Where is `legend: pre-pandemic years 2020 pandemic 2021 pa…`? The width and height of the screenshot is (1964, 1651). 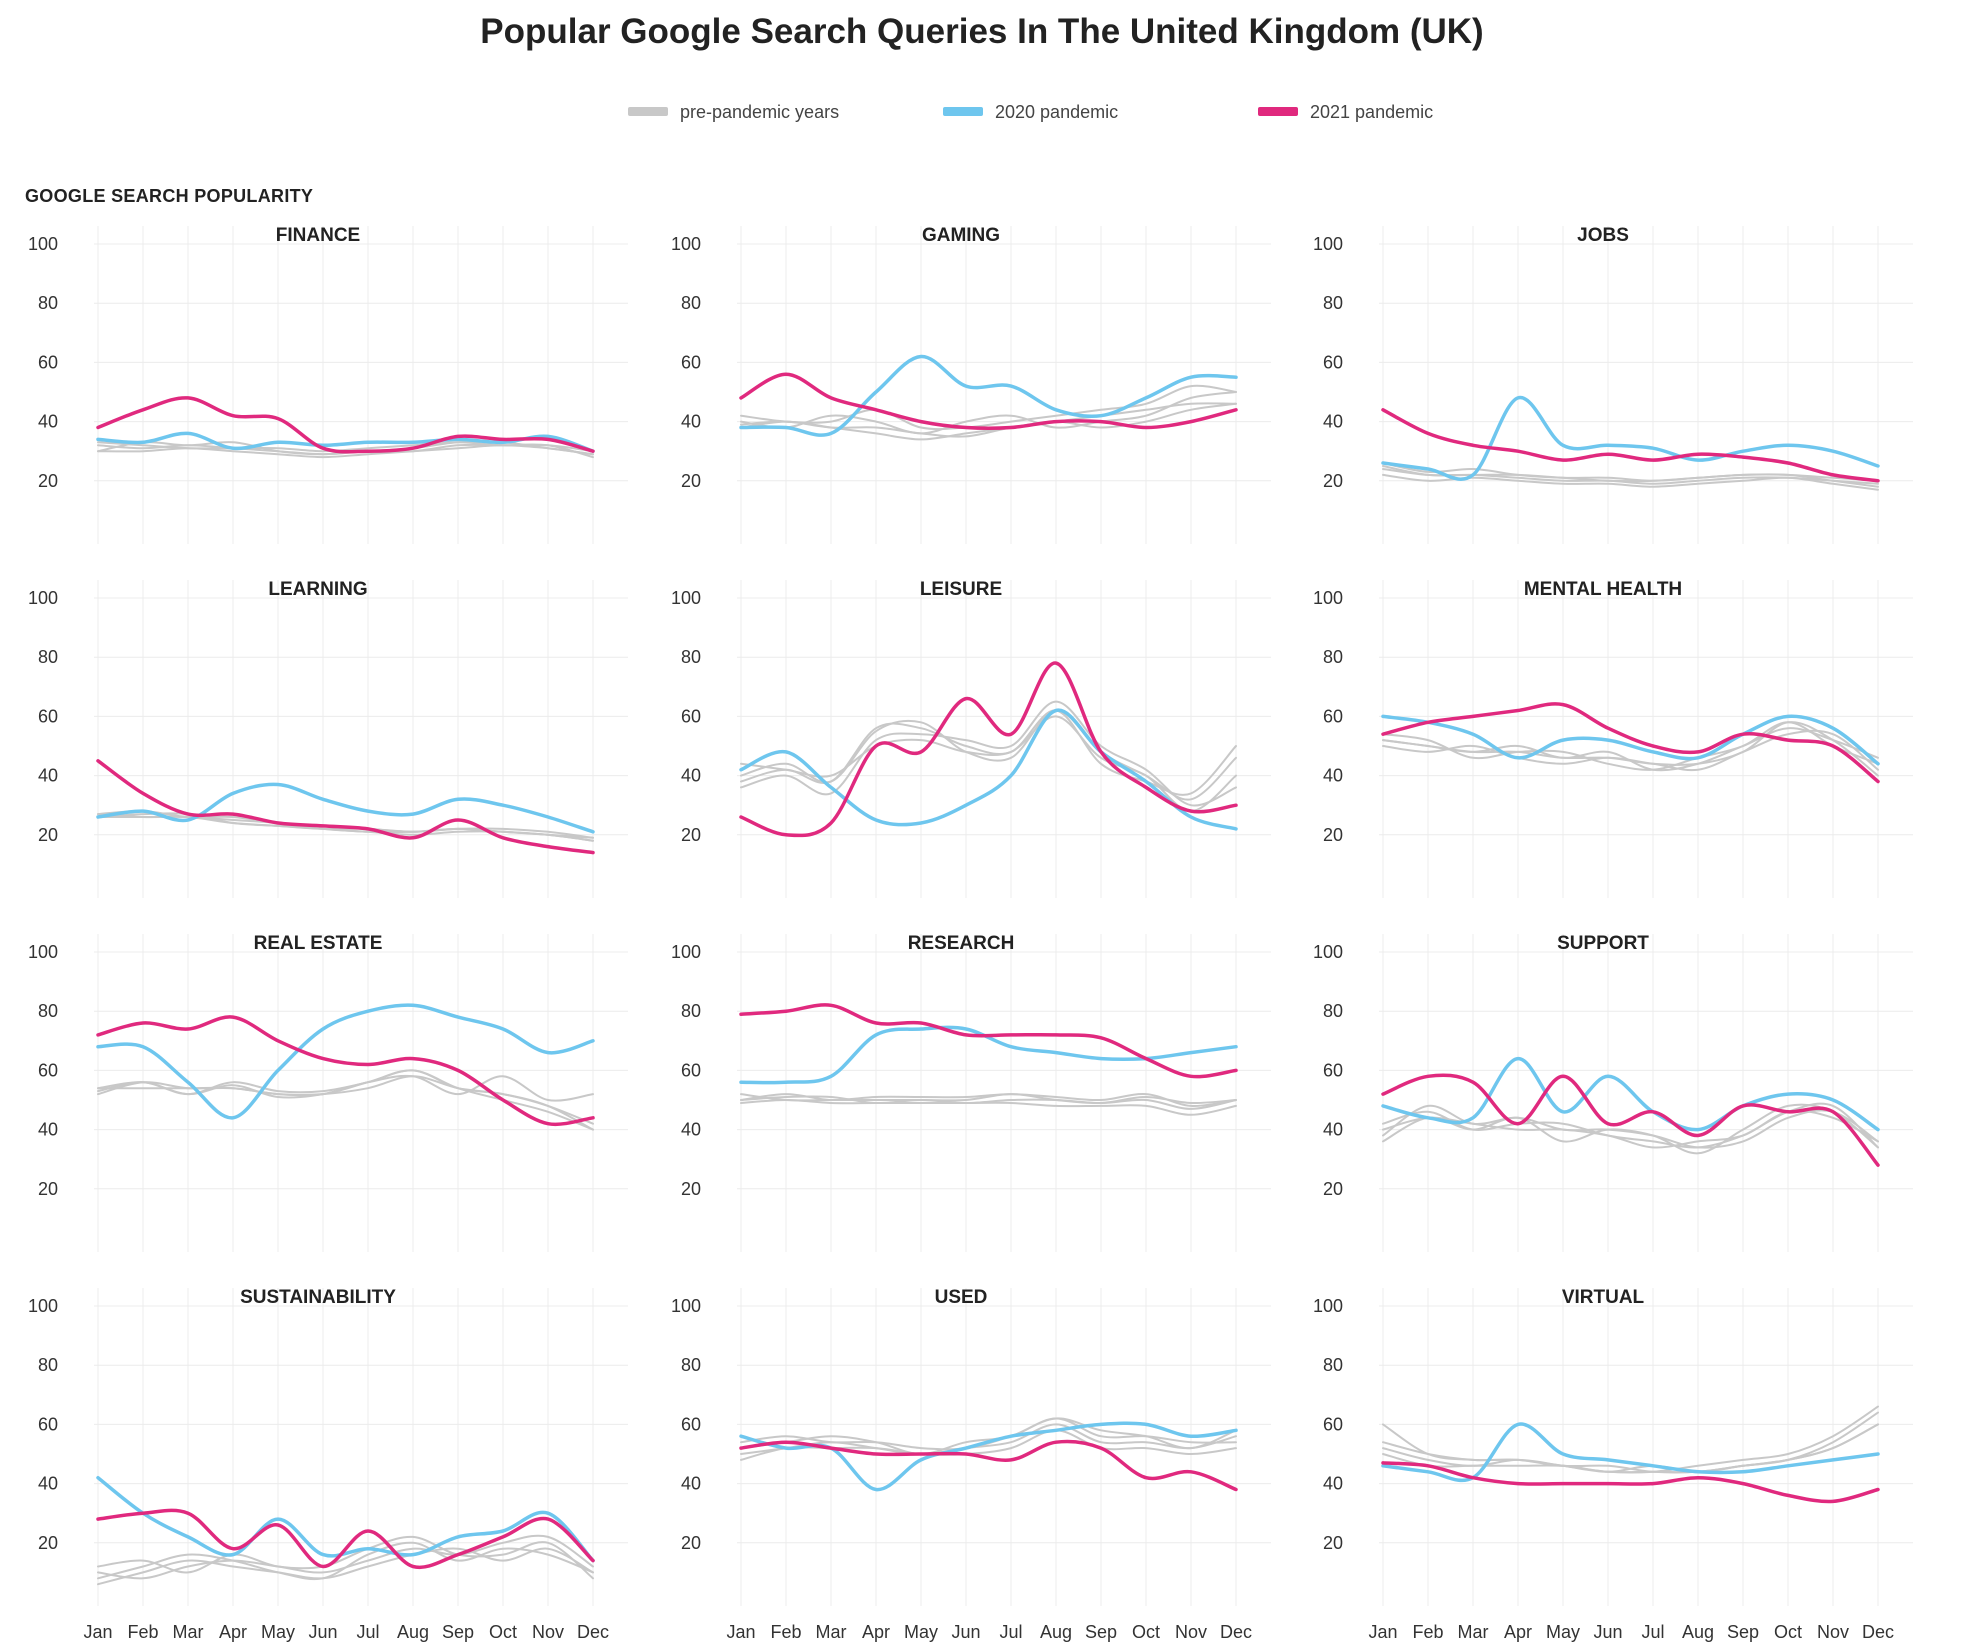
legend: pre-pandemic years 2020 pandemic 2021 pa… is located at coordinates (982, 115).